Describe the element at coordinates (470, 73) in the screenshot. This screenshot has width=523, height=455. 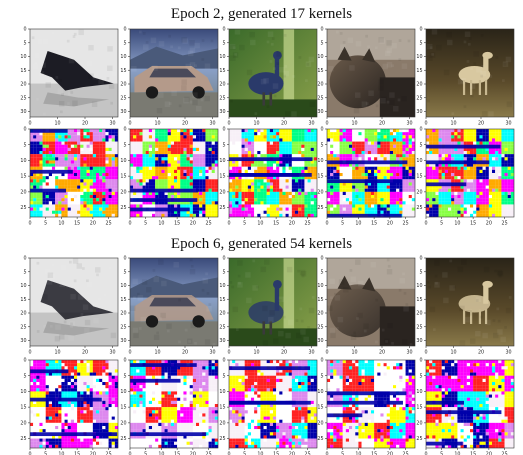
I see `photo-deer` at that location.